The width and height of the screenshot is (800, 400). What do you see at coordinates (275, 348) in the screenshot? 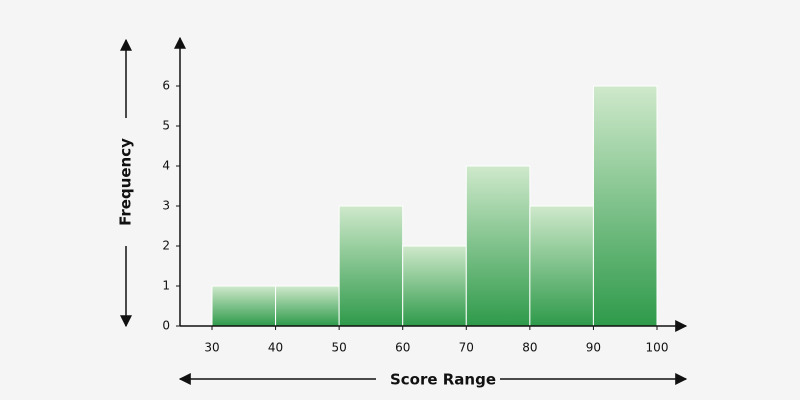
I see `x-tick-label: 40` at bounding box center [275, 348].